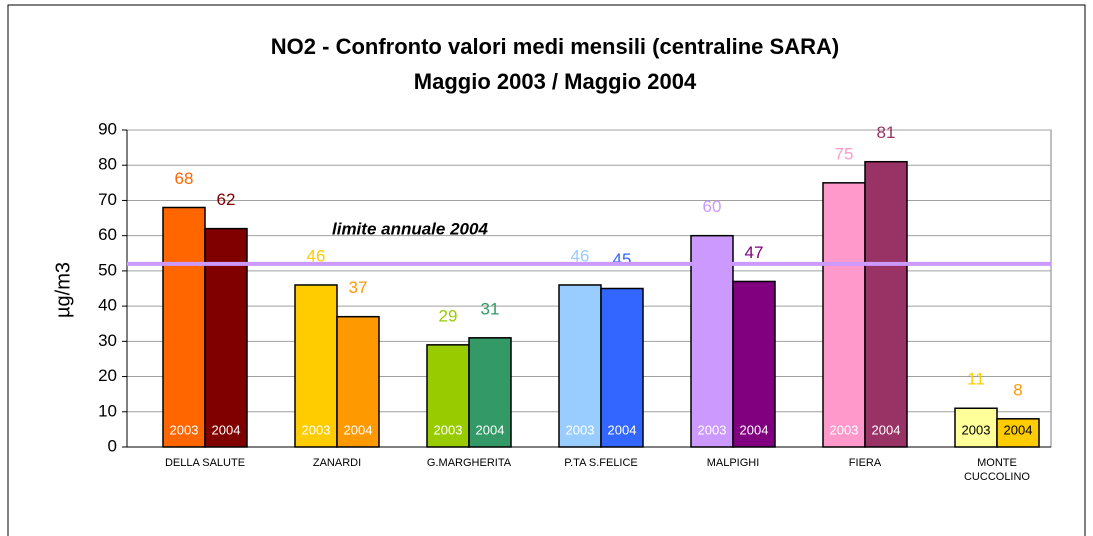 The height and width of the screenshot is (536, 1093). I want to click on value-label: 8, so click(1017, 389).